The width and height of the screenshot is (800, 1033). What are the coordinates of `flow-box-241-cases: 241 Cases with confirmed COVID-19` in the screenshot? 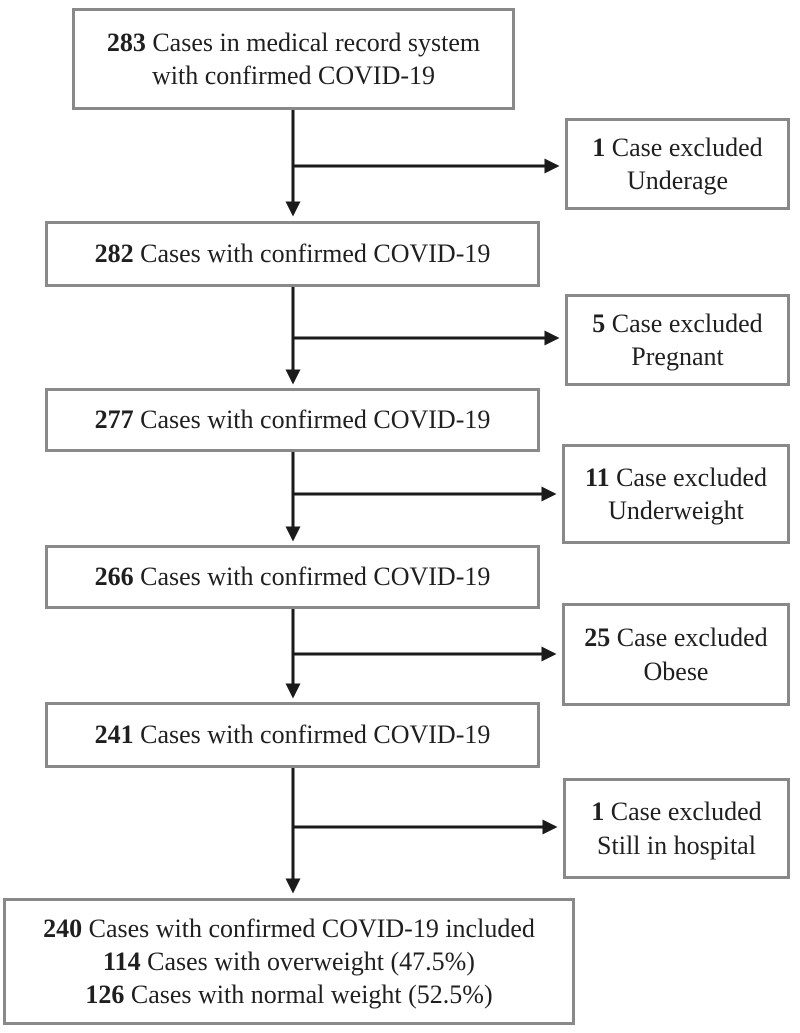 It's located at (292, 735).